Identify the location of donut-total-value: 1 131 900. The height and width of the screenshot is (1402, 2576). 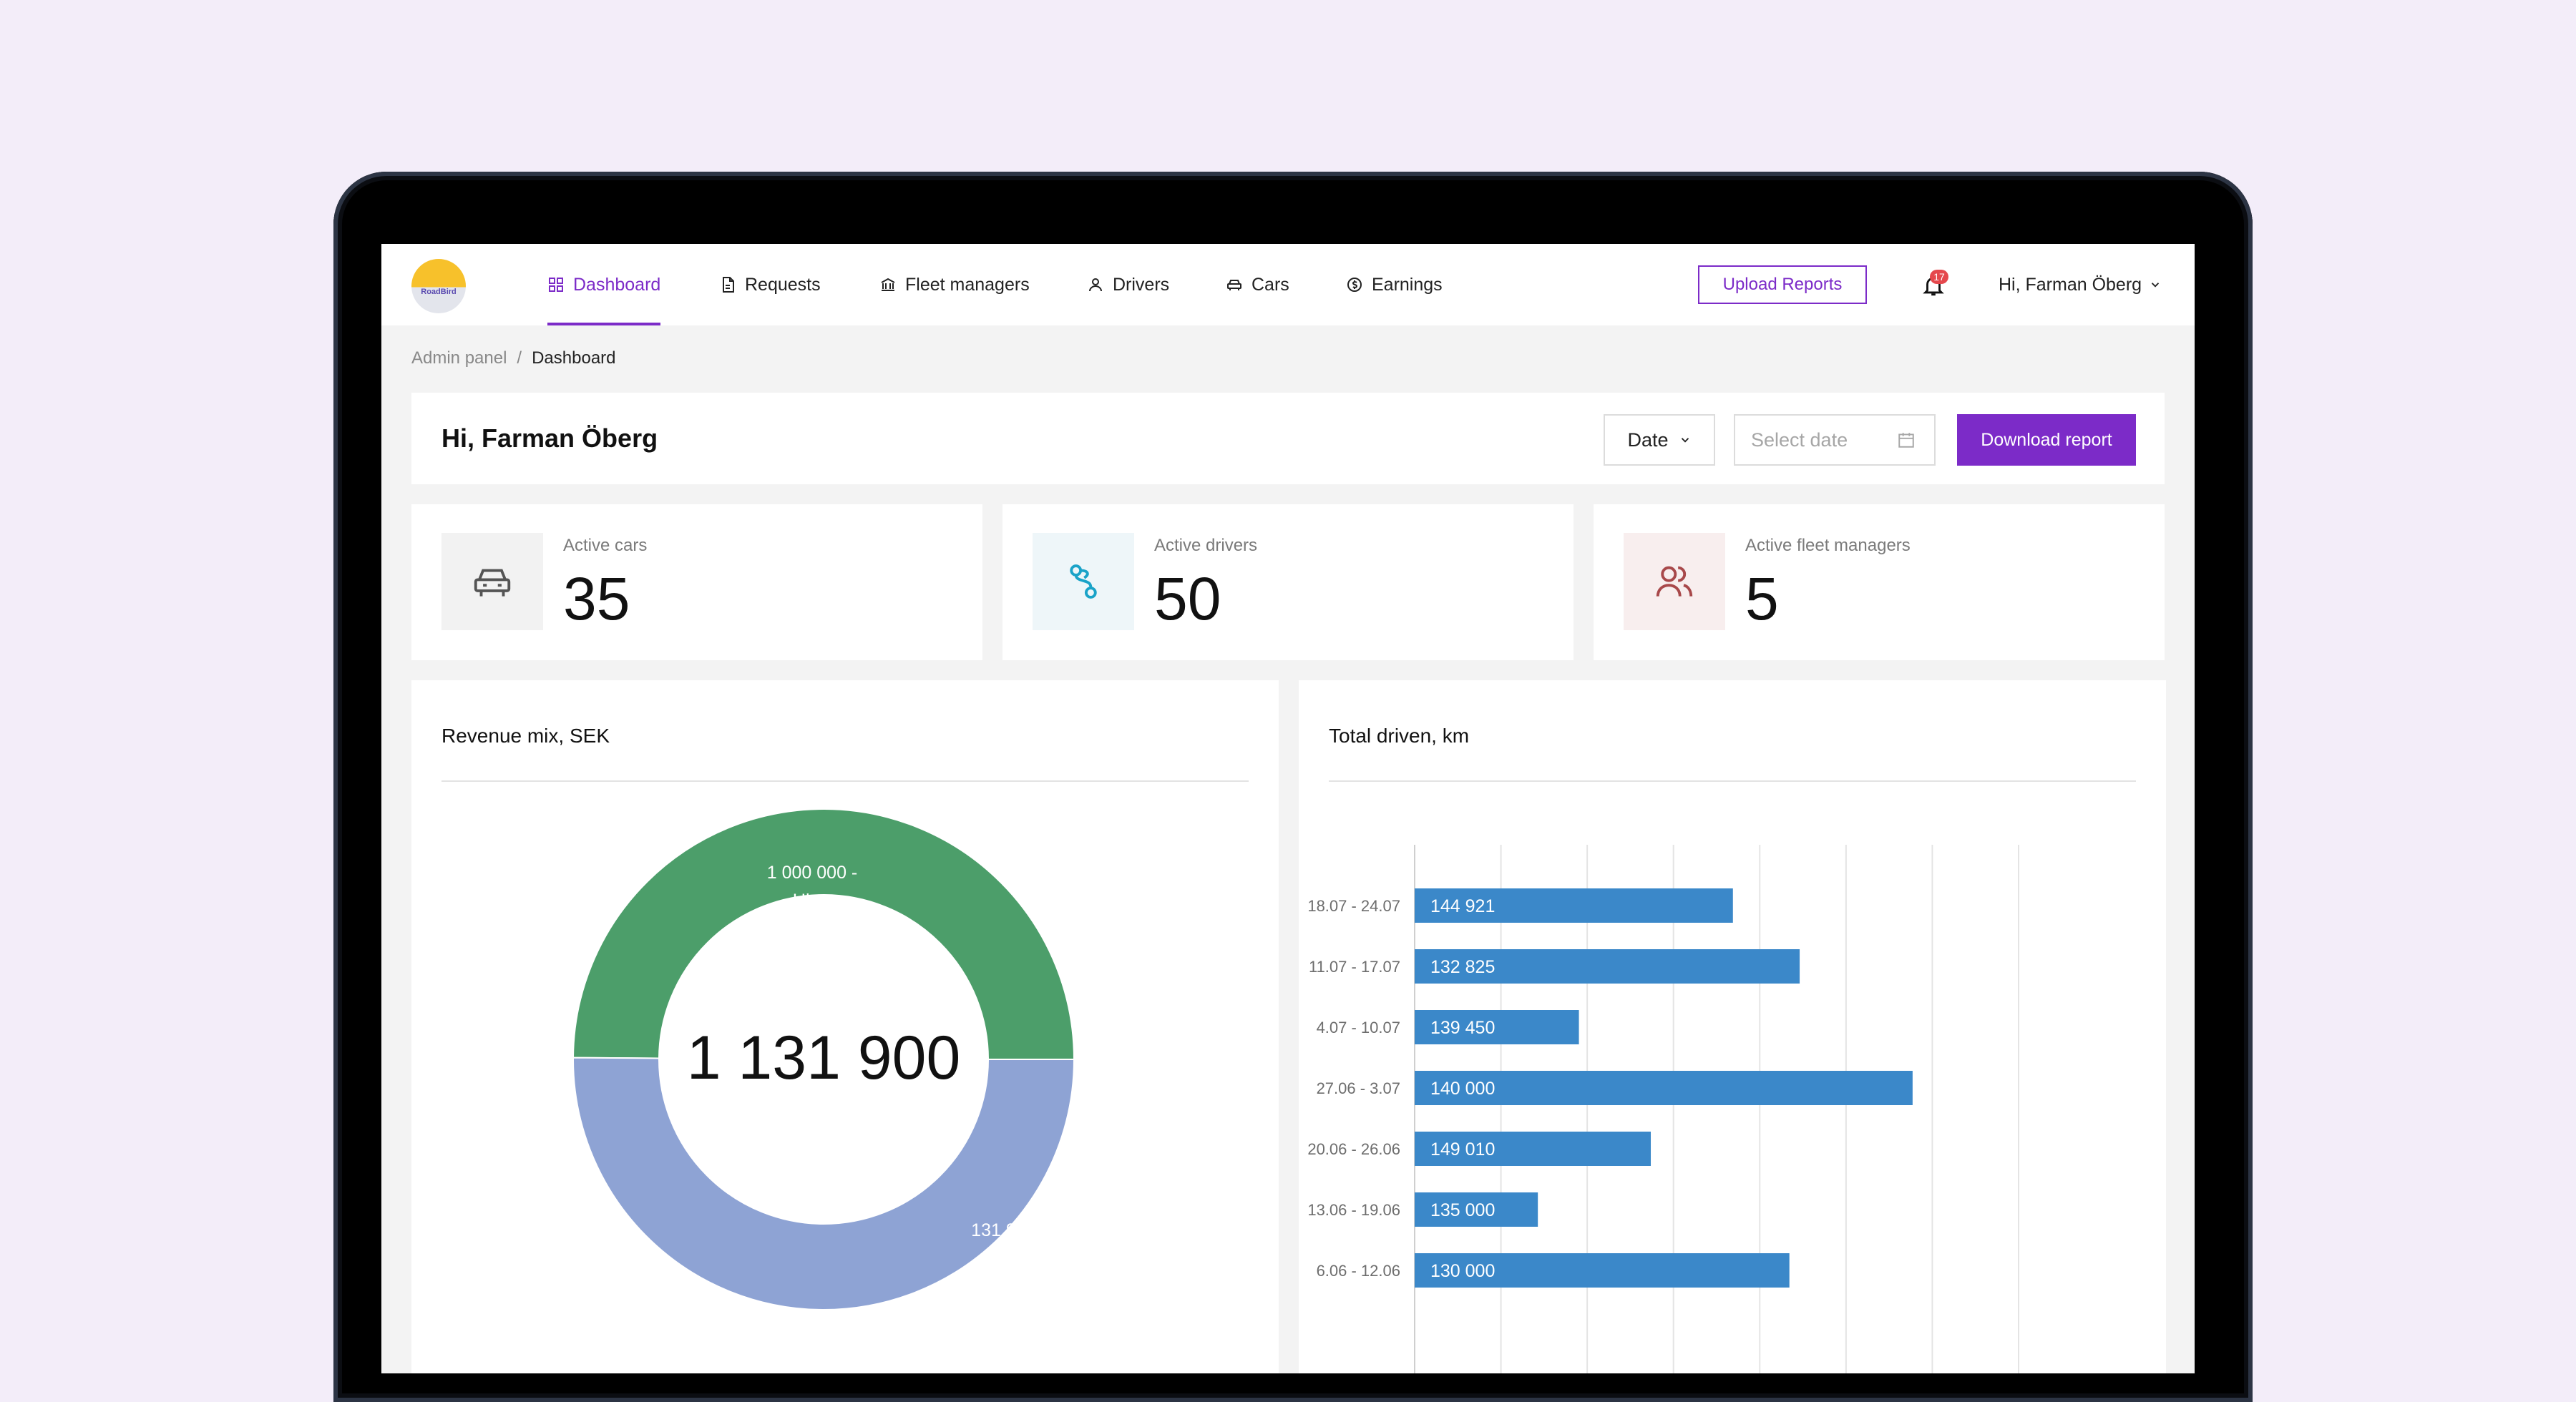
(824, 1058).